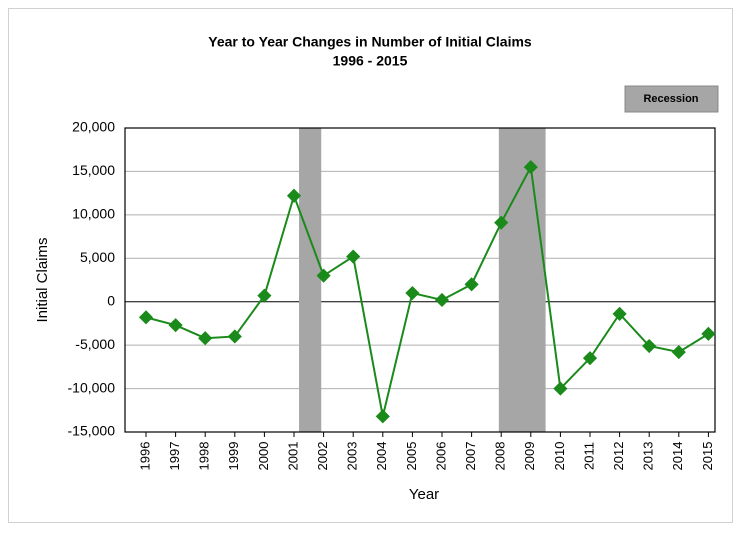 The width and height of the screenshot is (740, 535). Describe the element at coordinates (370, 61) in the screenshot. I see `chart-subtitle: 1996 - 2015` at that location.